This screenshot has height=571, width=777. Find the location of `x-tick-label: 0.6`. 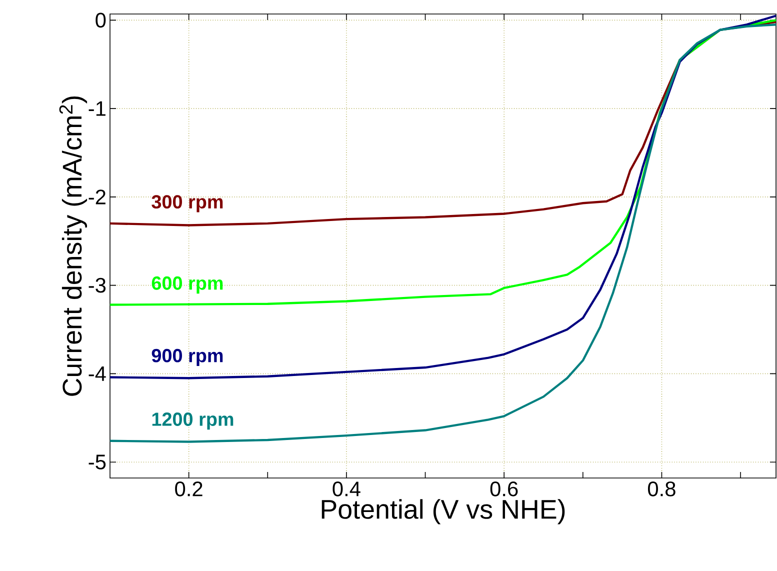

x-tick-label: 0.6 is located at coordinates (504, 489).